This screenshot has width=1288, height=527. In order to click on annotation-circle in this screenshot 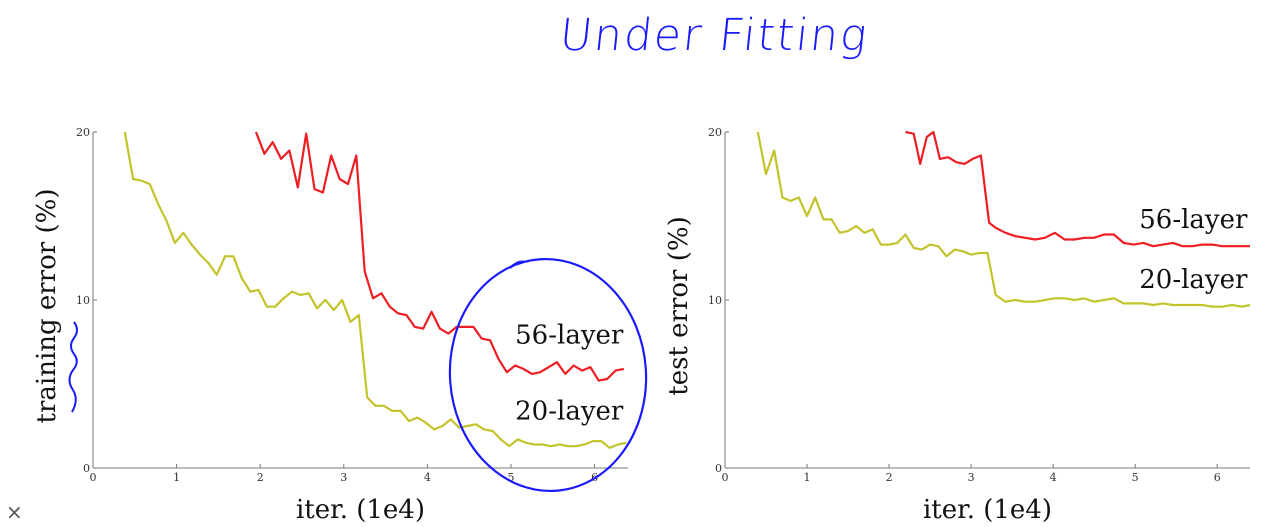, I will do `click(548, 375)`.